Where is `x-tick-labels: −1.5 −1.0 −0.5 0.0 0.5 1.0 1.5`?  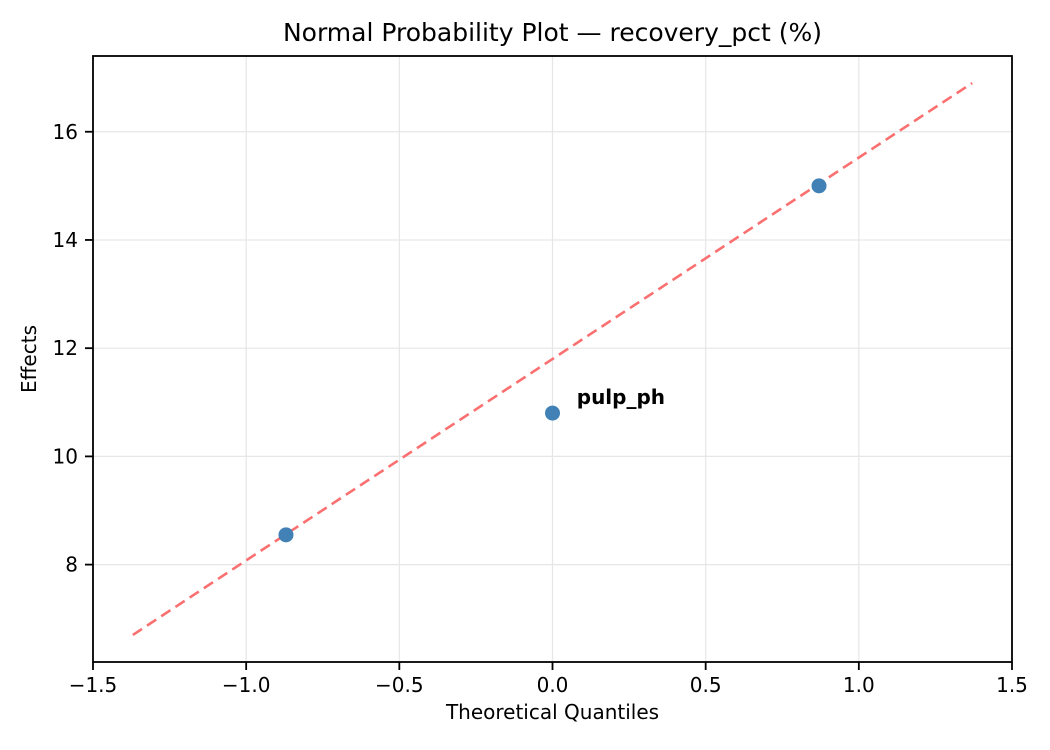 x-tick-labels: −1.5 −1.0 −0.5 0.0 0.5 1.0 1.5 is located at coordinates (548, 685).